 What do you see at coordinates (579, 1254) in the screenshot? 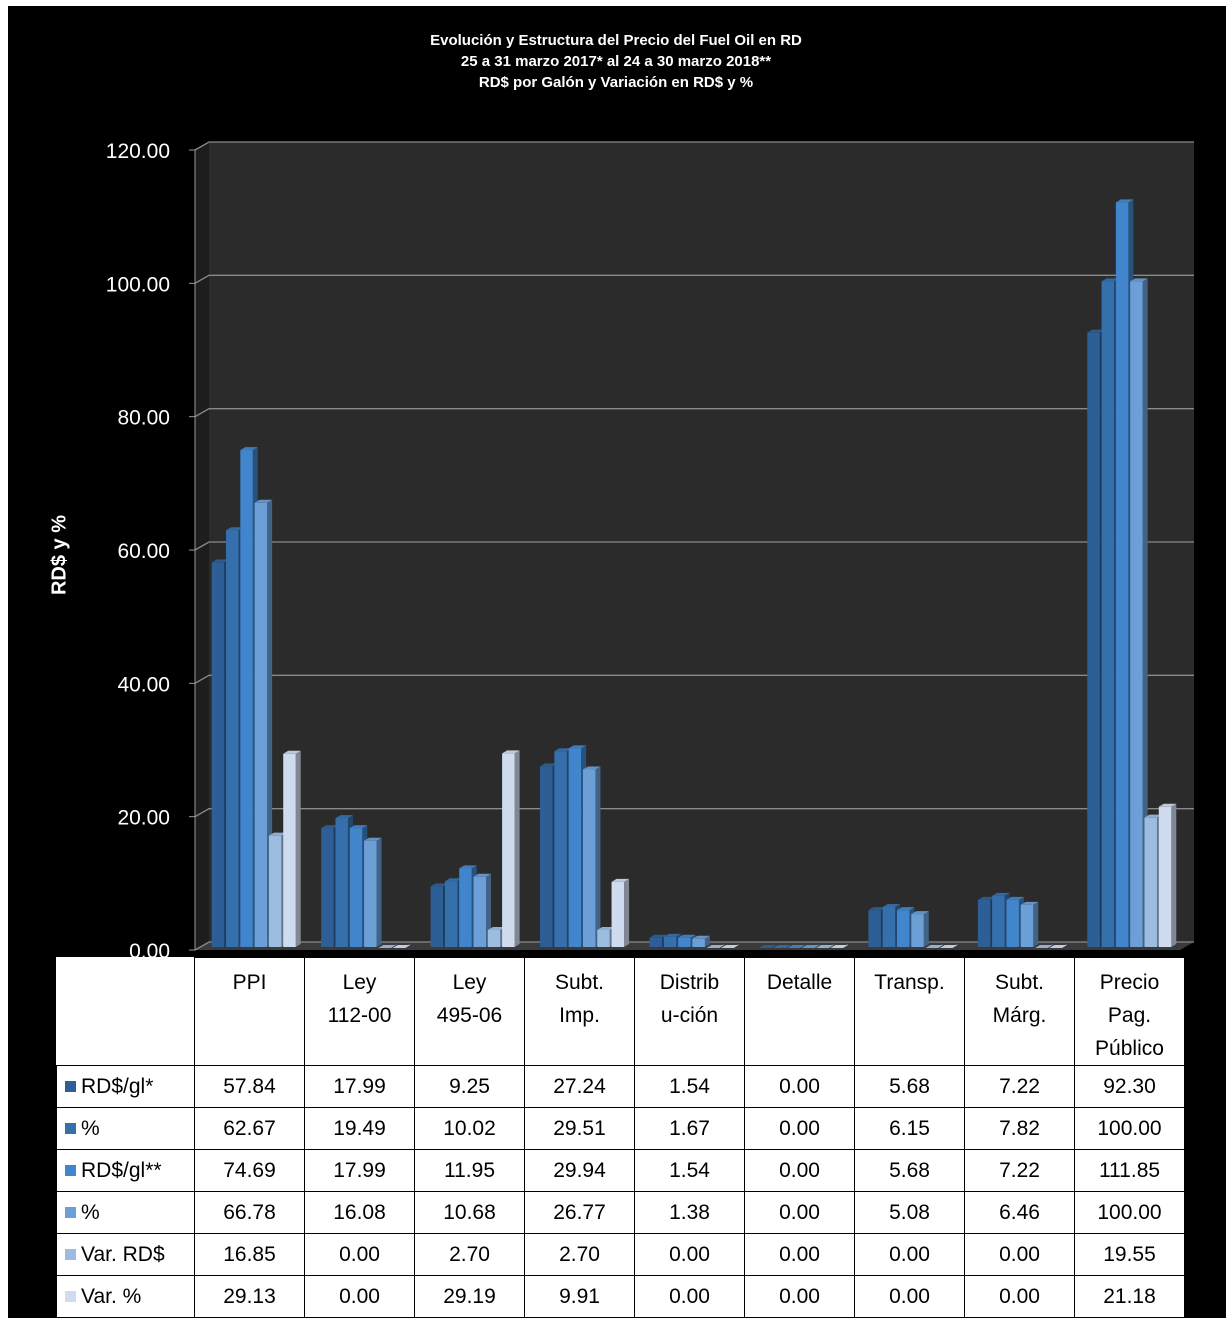
I see `data-label: 2.70` at bounding box center [579, 1254].